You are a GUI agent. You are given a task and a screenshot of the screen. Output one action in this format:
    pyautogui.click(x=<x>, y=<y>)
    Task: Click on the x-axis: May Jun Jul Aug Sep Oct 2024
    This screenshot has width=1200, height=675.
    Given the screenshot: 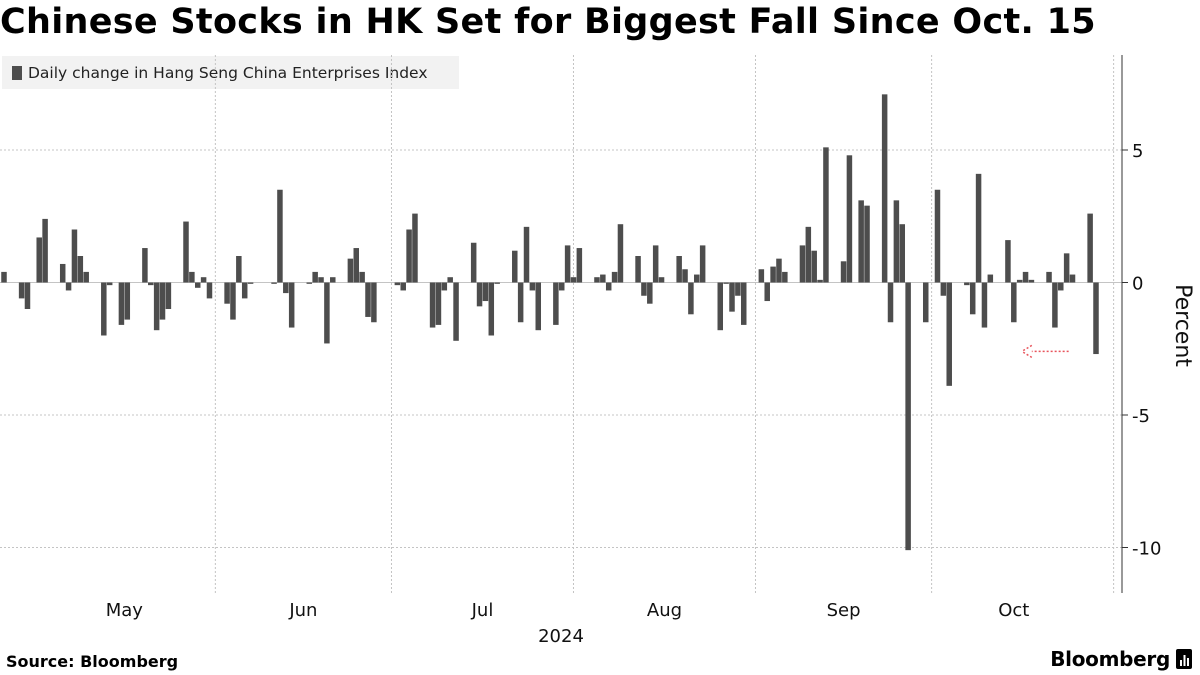 What is the action you would take?
    pyautogui.click(x=568, y=623)
    